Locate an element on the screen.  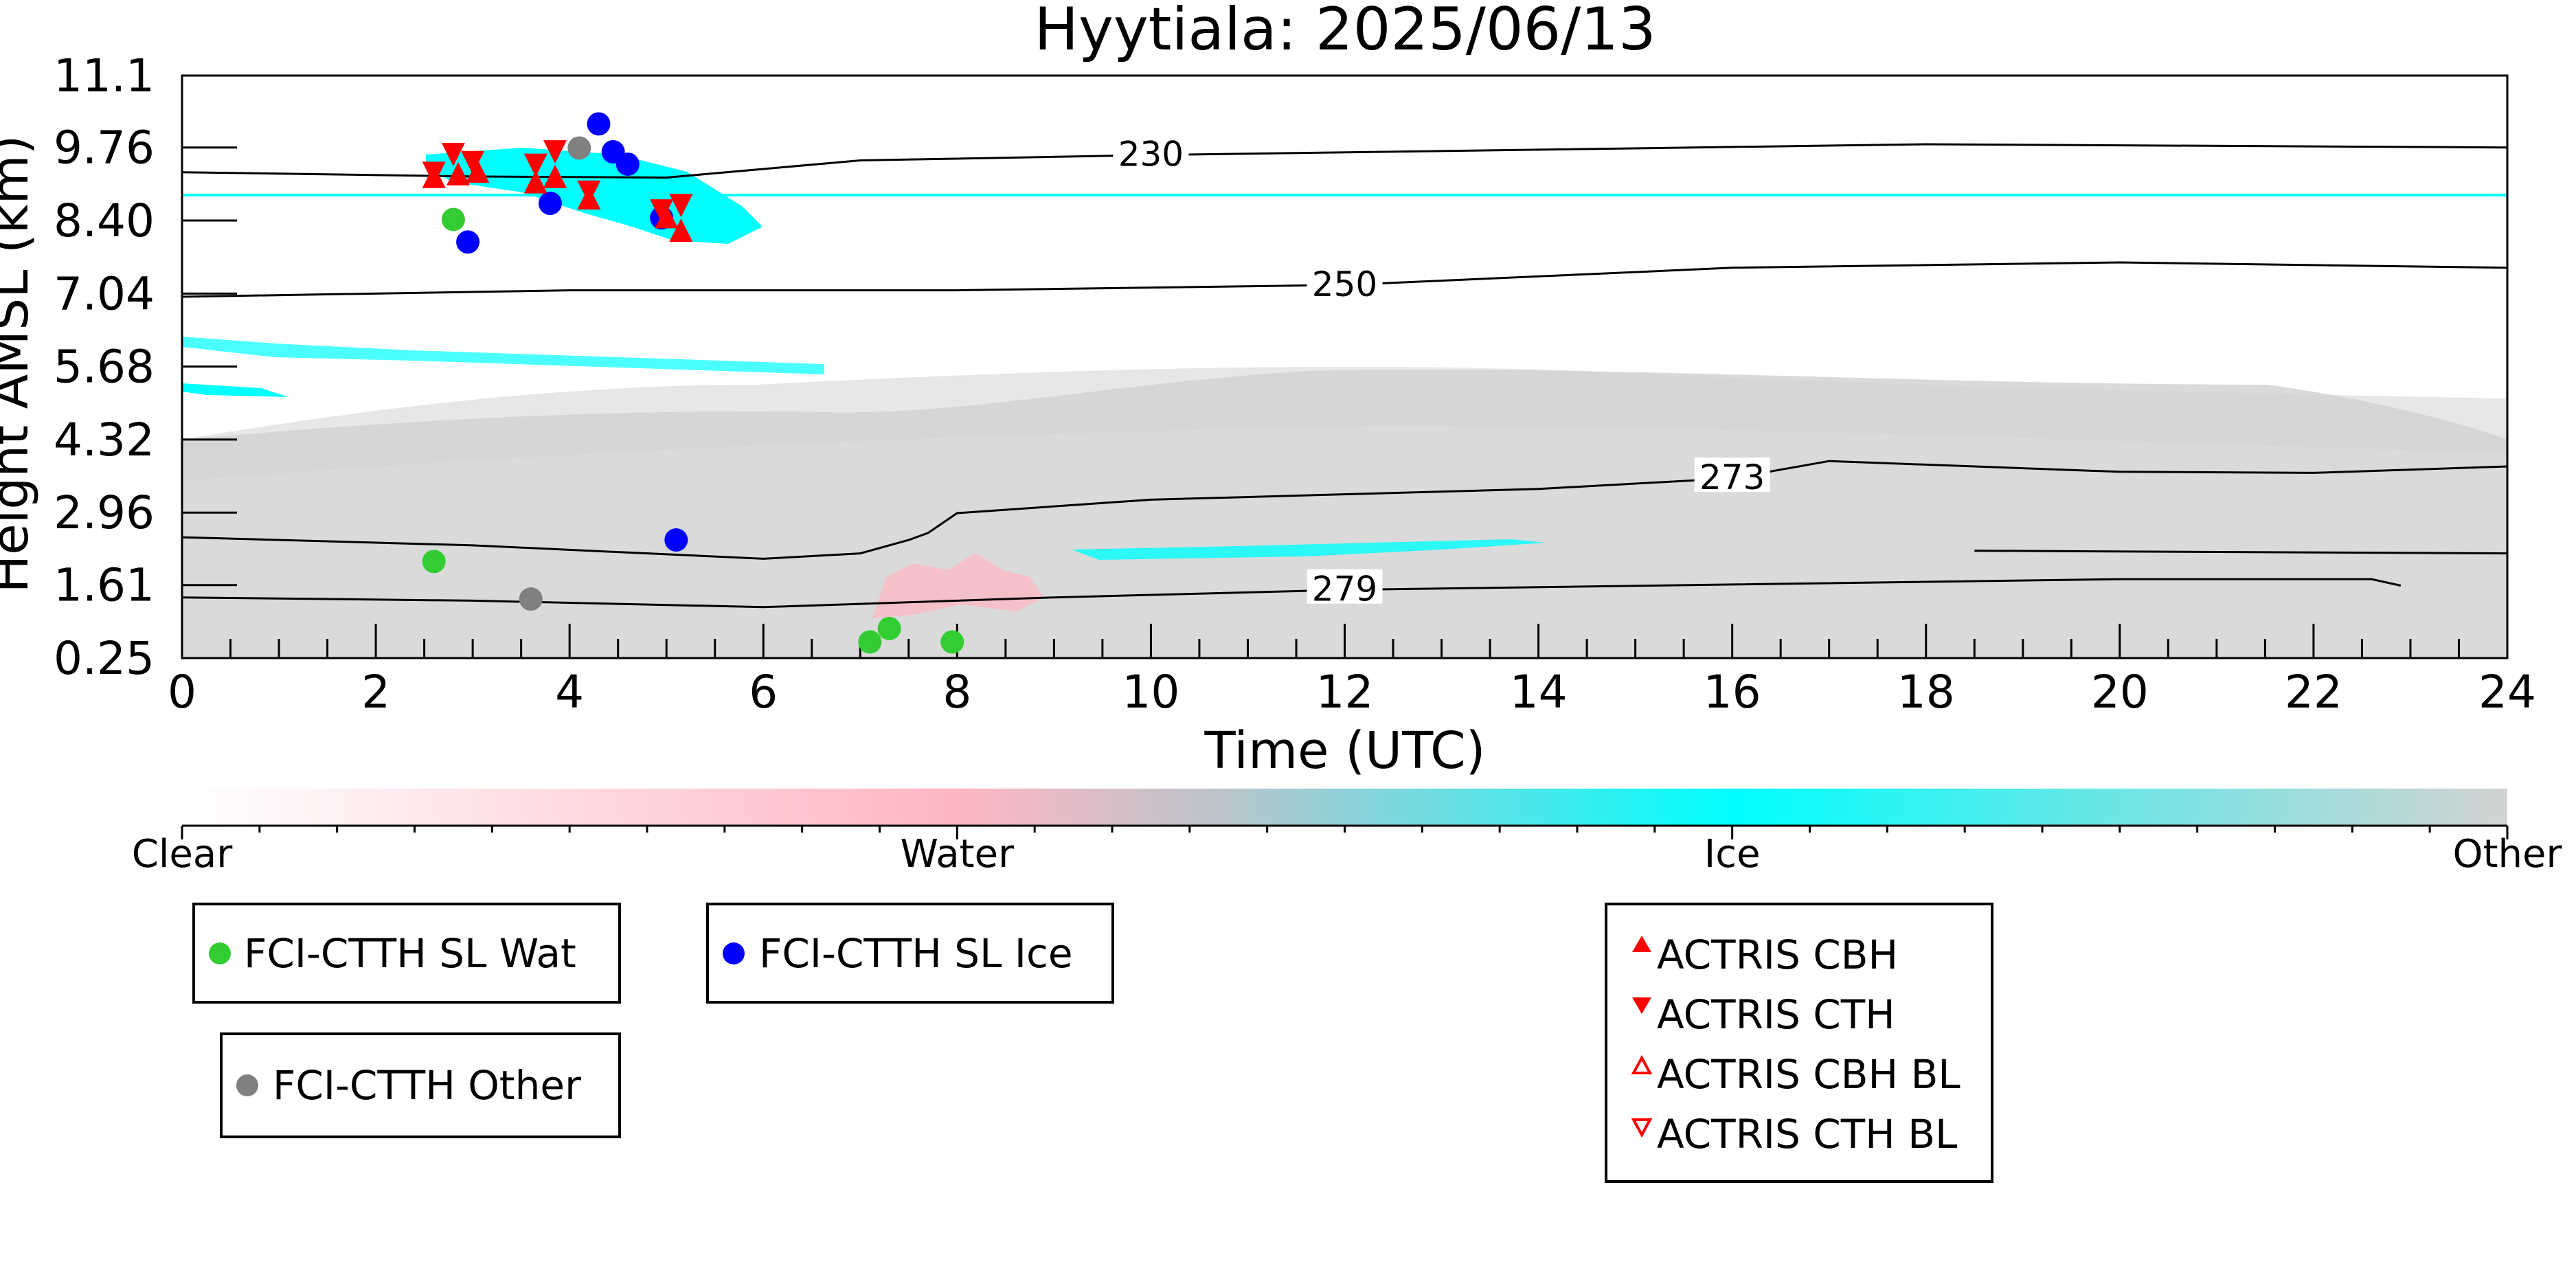
ice-patch-mid is located at coordinates (503, 355).